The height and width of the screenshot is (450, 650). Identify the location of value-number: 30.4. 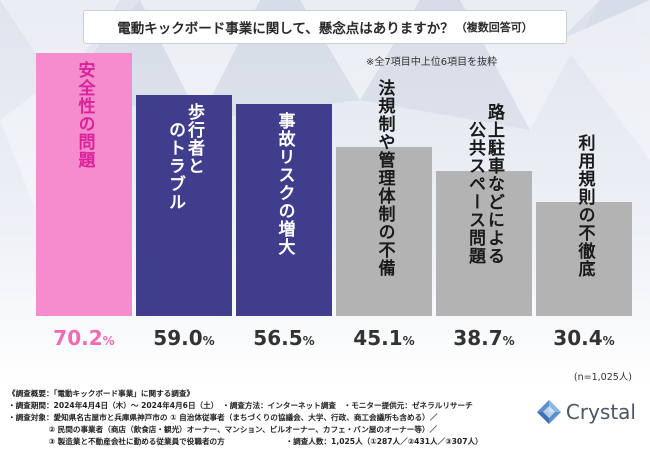
(578, 338).